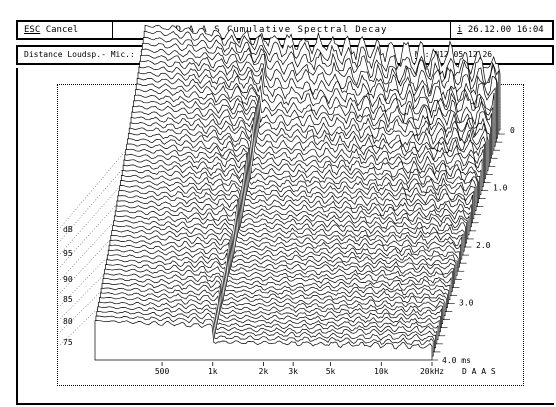 The width and height of the screenshot is (556, 407). What do you see at coordinates (282, 30) in the screenshot?
I see `window-title: D A A S Cumulative Spectral Decay` at bounding box center [282, 30].